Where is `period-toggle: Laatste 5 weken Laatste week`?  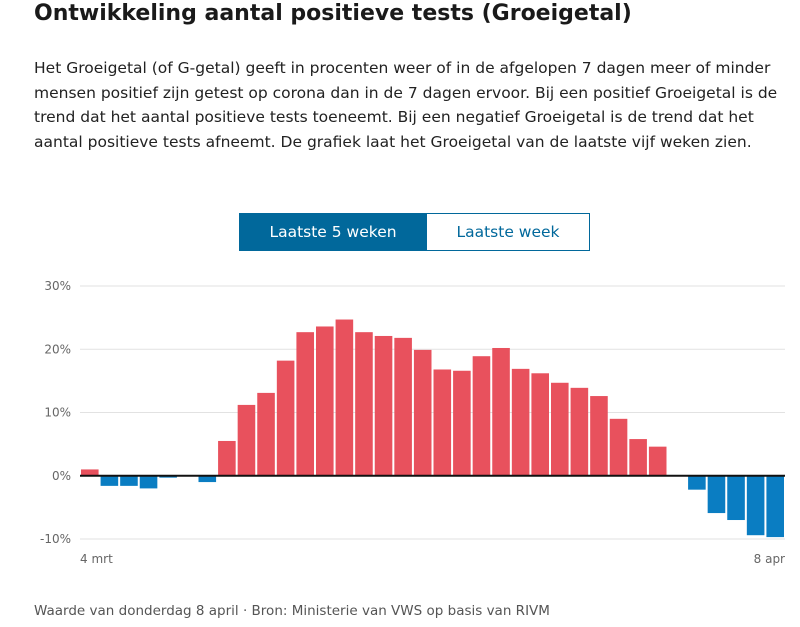
period-toggle: Laatste 5 weken Laatste week is located at coordinates (414, 232).